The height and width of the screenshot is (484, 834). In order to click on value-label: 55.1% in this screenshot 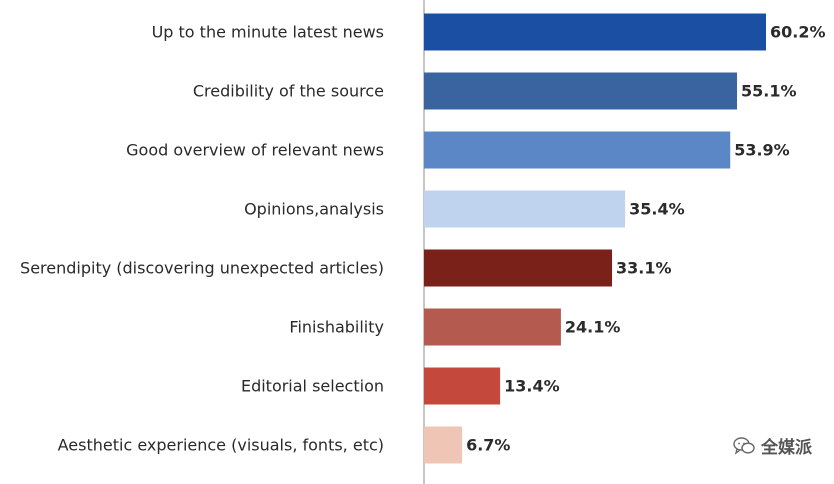, I will do `click(769, 91)`.